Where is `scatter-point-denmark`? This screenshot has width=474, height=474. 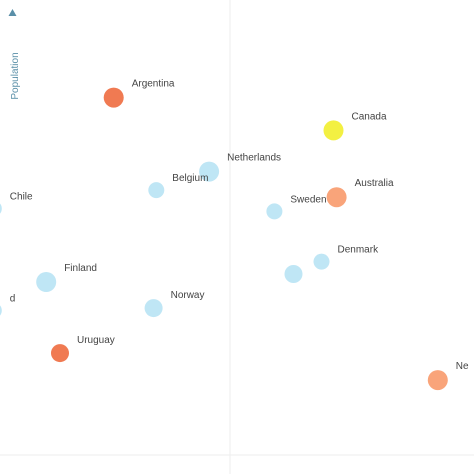
scatter-point-denmark is located at coordinates (321, 261).